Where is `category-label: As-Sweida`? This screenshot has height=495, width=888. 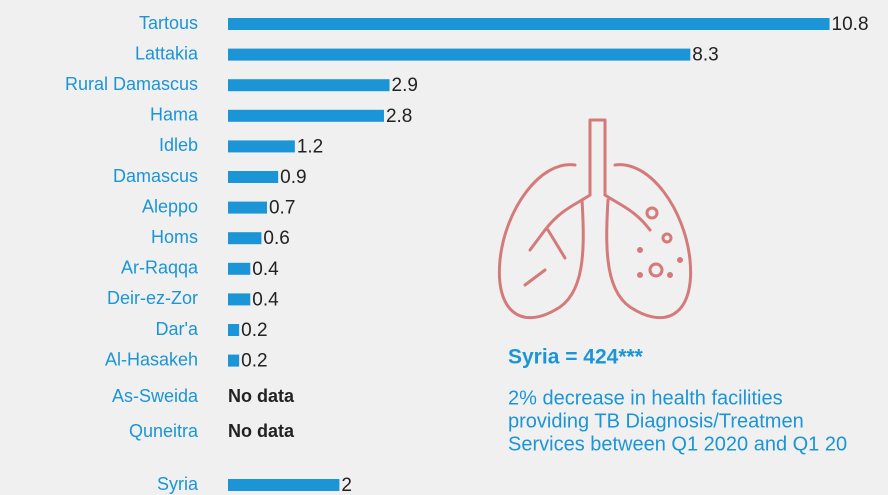
category-label: As-Sweida is located at coordinates (155, 396).